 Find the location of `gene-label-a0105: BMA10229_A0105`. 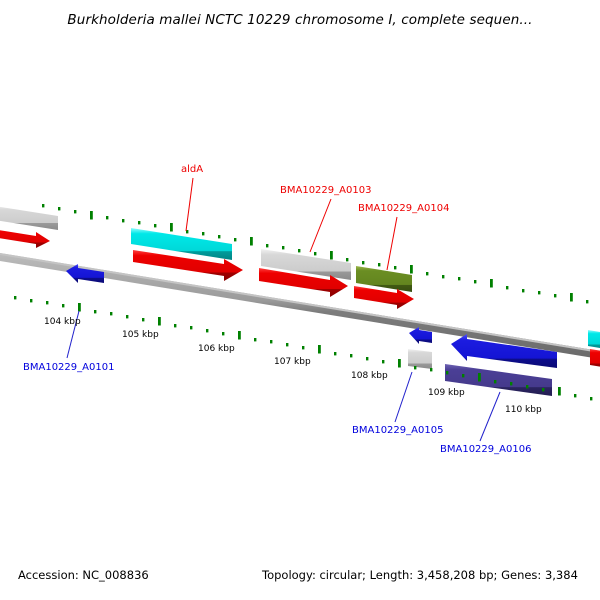

gene-label-a0105: BMA10229_A0105 is located at coordinates (397, 430).